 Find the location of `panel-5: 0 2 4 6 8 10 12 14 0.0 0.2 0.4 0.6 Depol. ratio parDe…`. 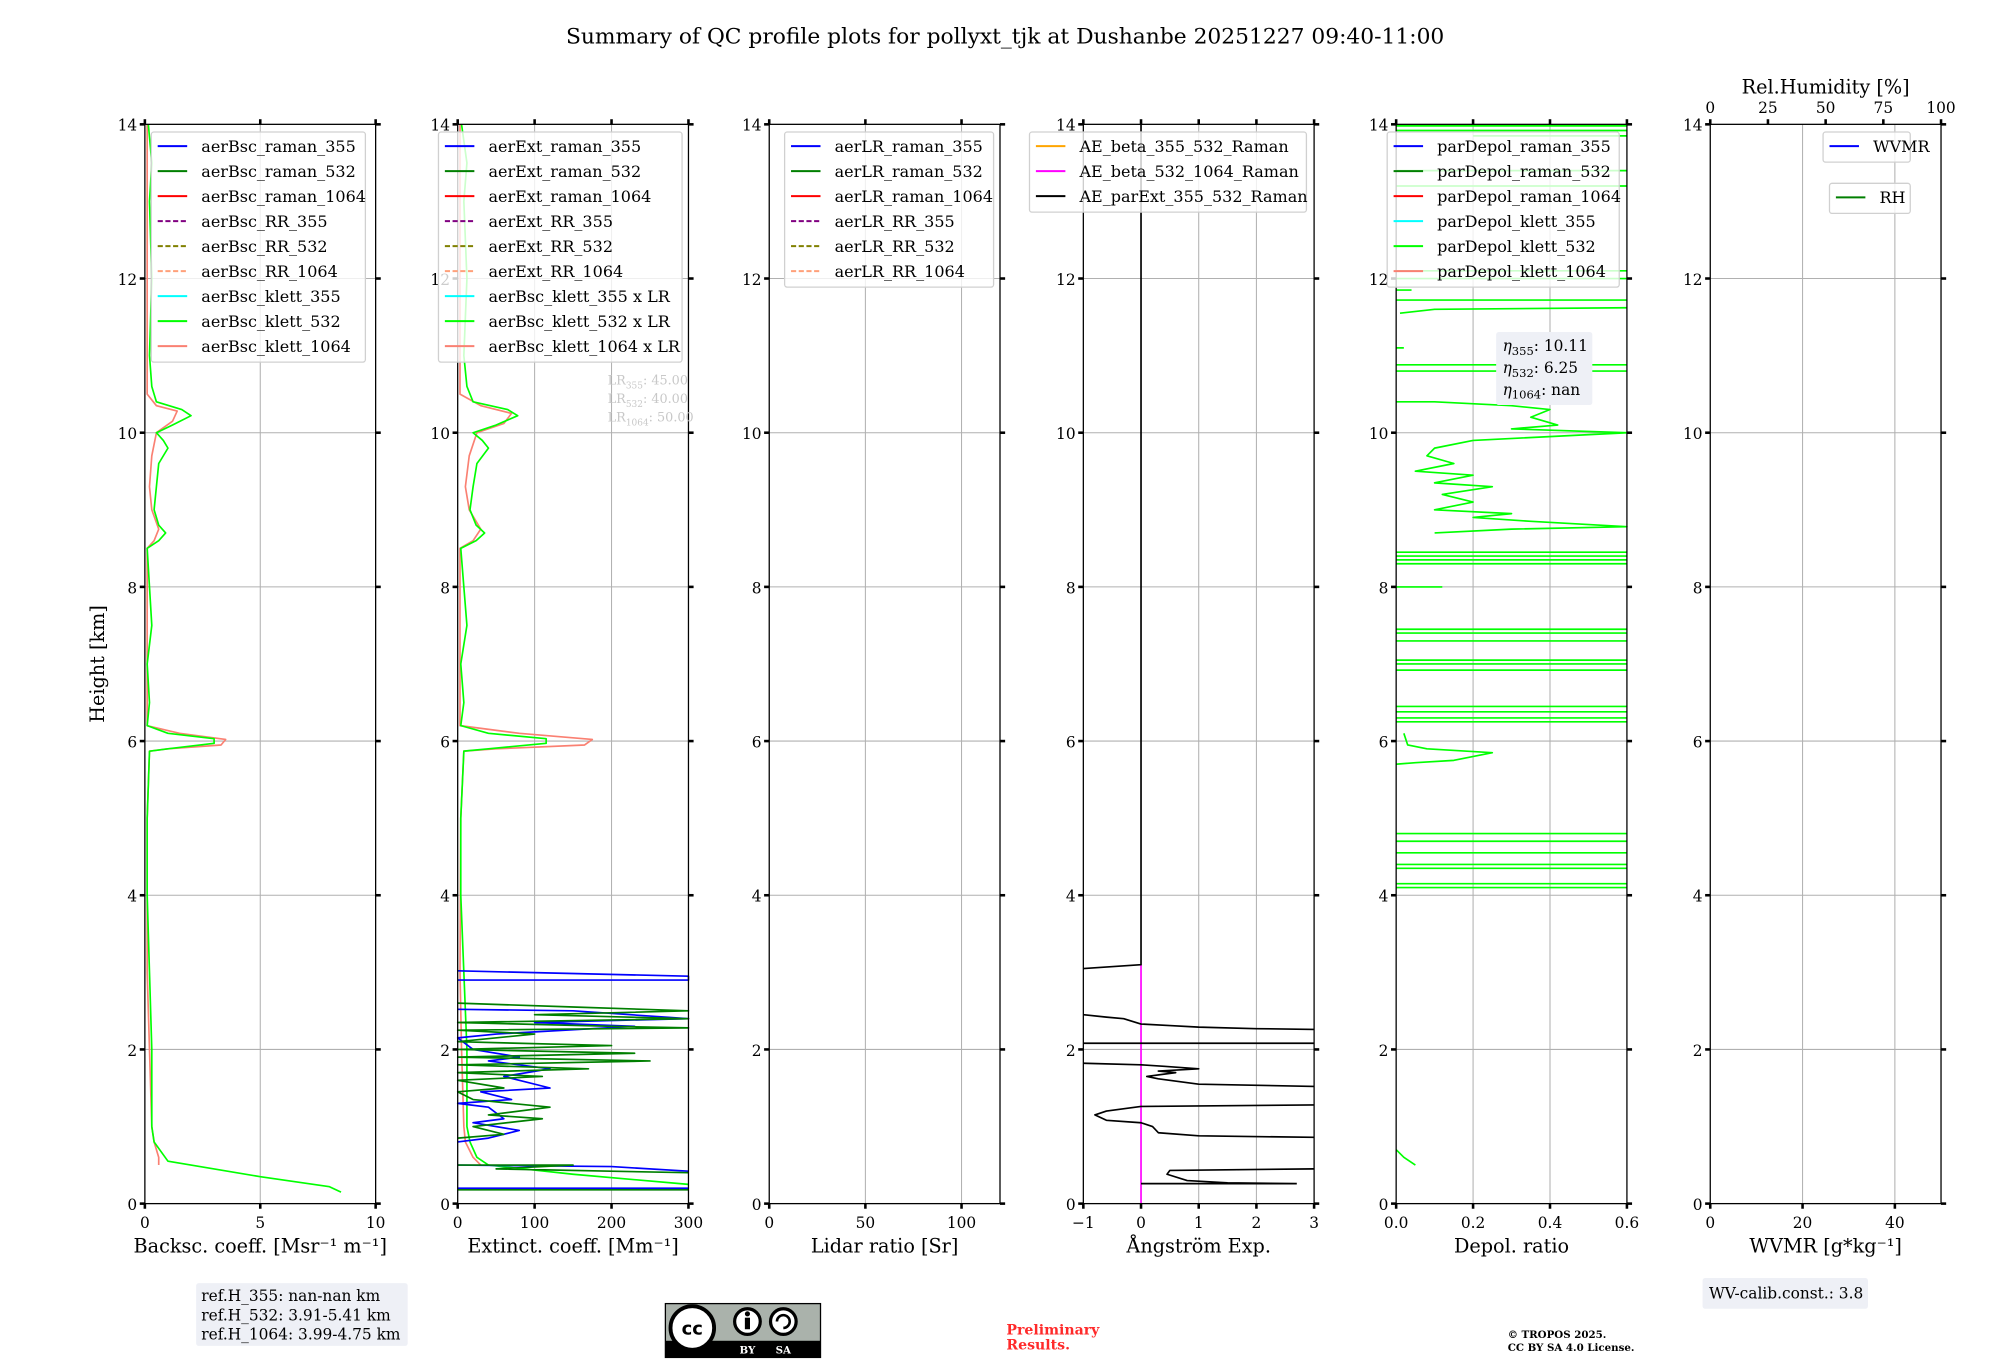

panel-5: 0 2 4 6 8 10 12 14 0.0 0.2 0.4 0.6 Depol. ratio parDe… is located at coordinates (1504, 687).